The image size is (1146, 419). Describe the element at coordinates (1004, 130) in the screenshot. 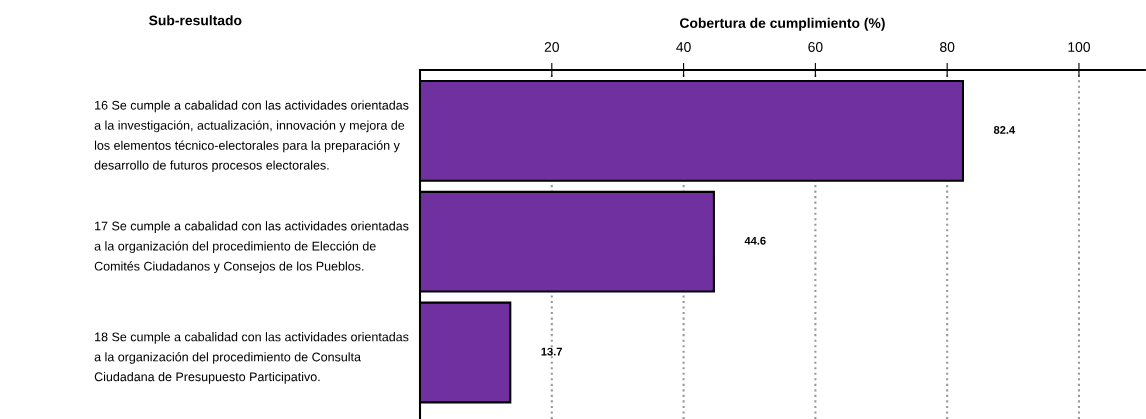

I see `data-label: 82.4` at that location.